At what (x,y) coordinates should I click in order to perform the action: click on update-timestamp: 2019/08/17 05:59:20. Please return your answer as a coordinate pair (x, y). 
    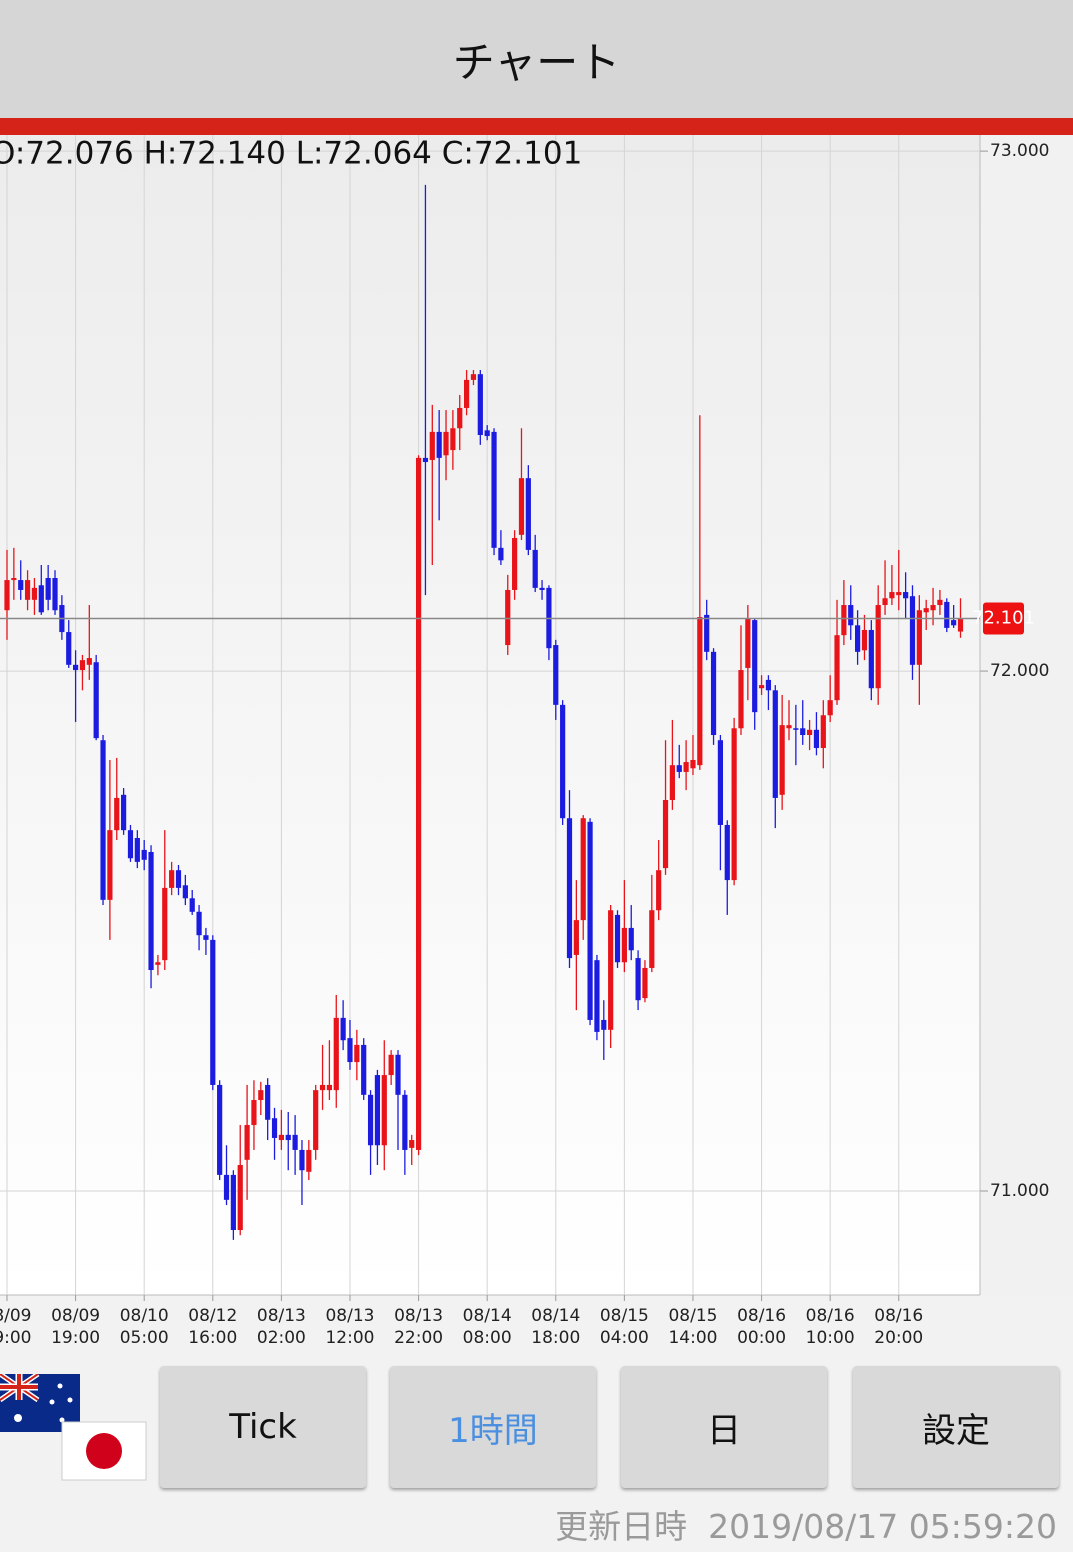
    Looking at the image, I should click on (882, 1526).